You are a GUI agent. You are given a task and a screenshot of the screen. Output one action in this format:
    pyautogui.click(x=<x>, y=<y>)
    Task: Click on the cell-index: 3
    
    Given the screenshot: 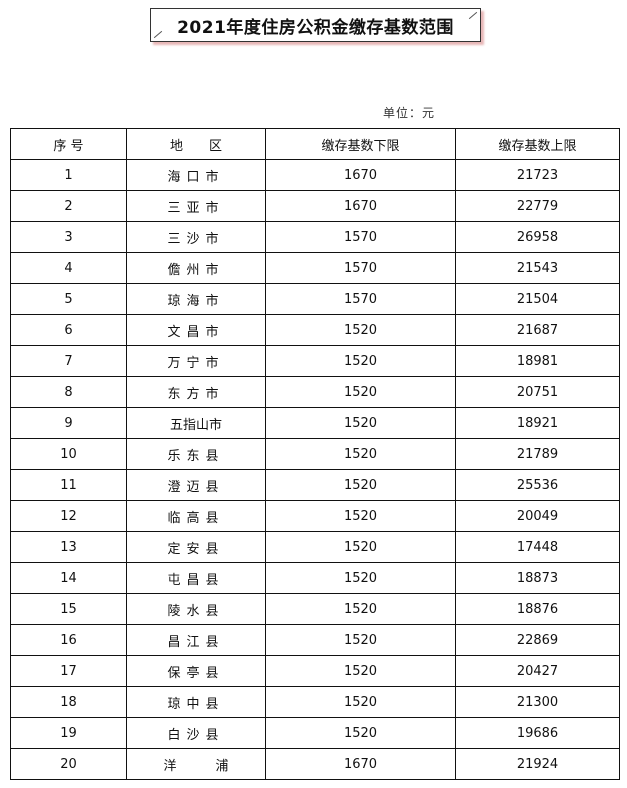 What is the action you would take?
    pyautogui.click(x=68, y=237)
    